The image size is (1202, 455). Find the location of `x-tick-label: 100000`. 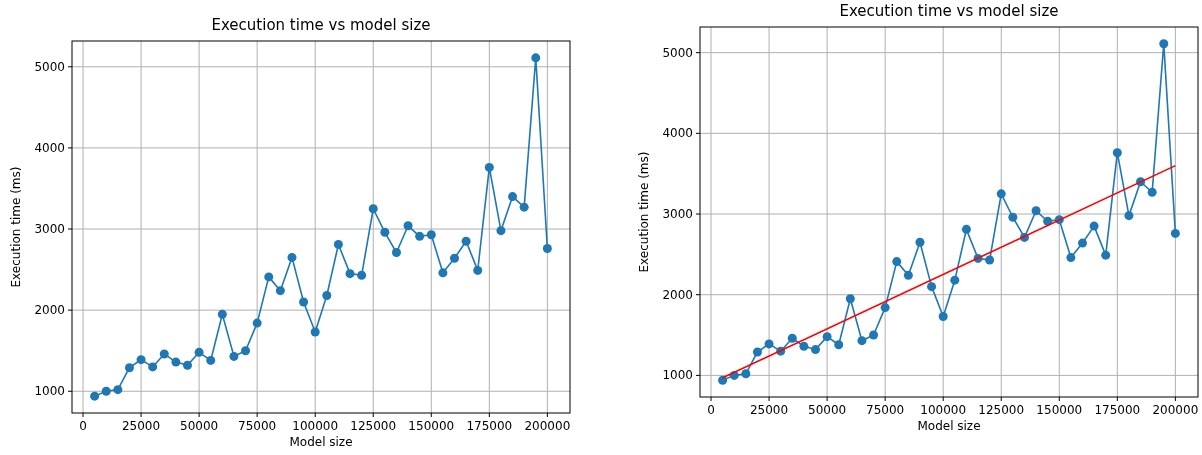

x-tick-label: 100000 is located at coordinates (315, 426).